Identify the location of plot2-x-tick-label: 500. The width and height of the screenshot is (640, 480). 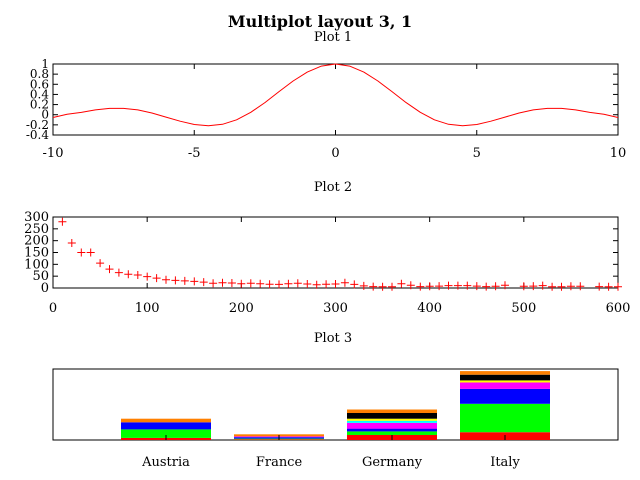
(523, 308).